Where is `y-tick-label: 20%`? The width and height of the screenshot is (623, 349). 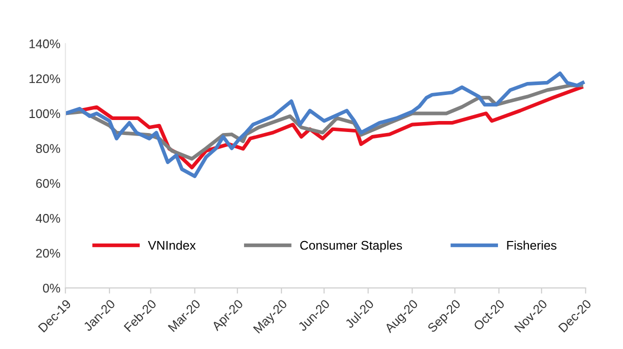 y-tick-label: 20% is located at coordinates (48, 253).